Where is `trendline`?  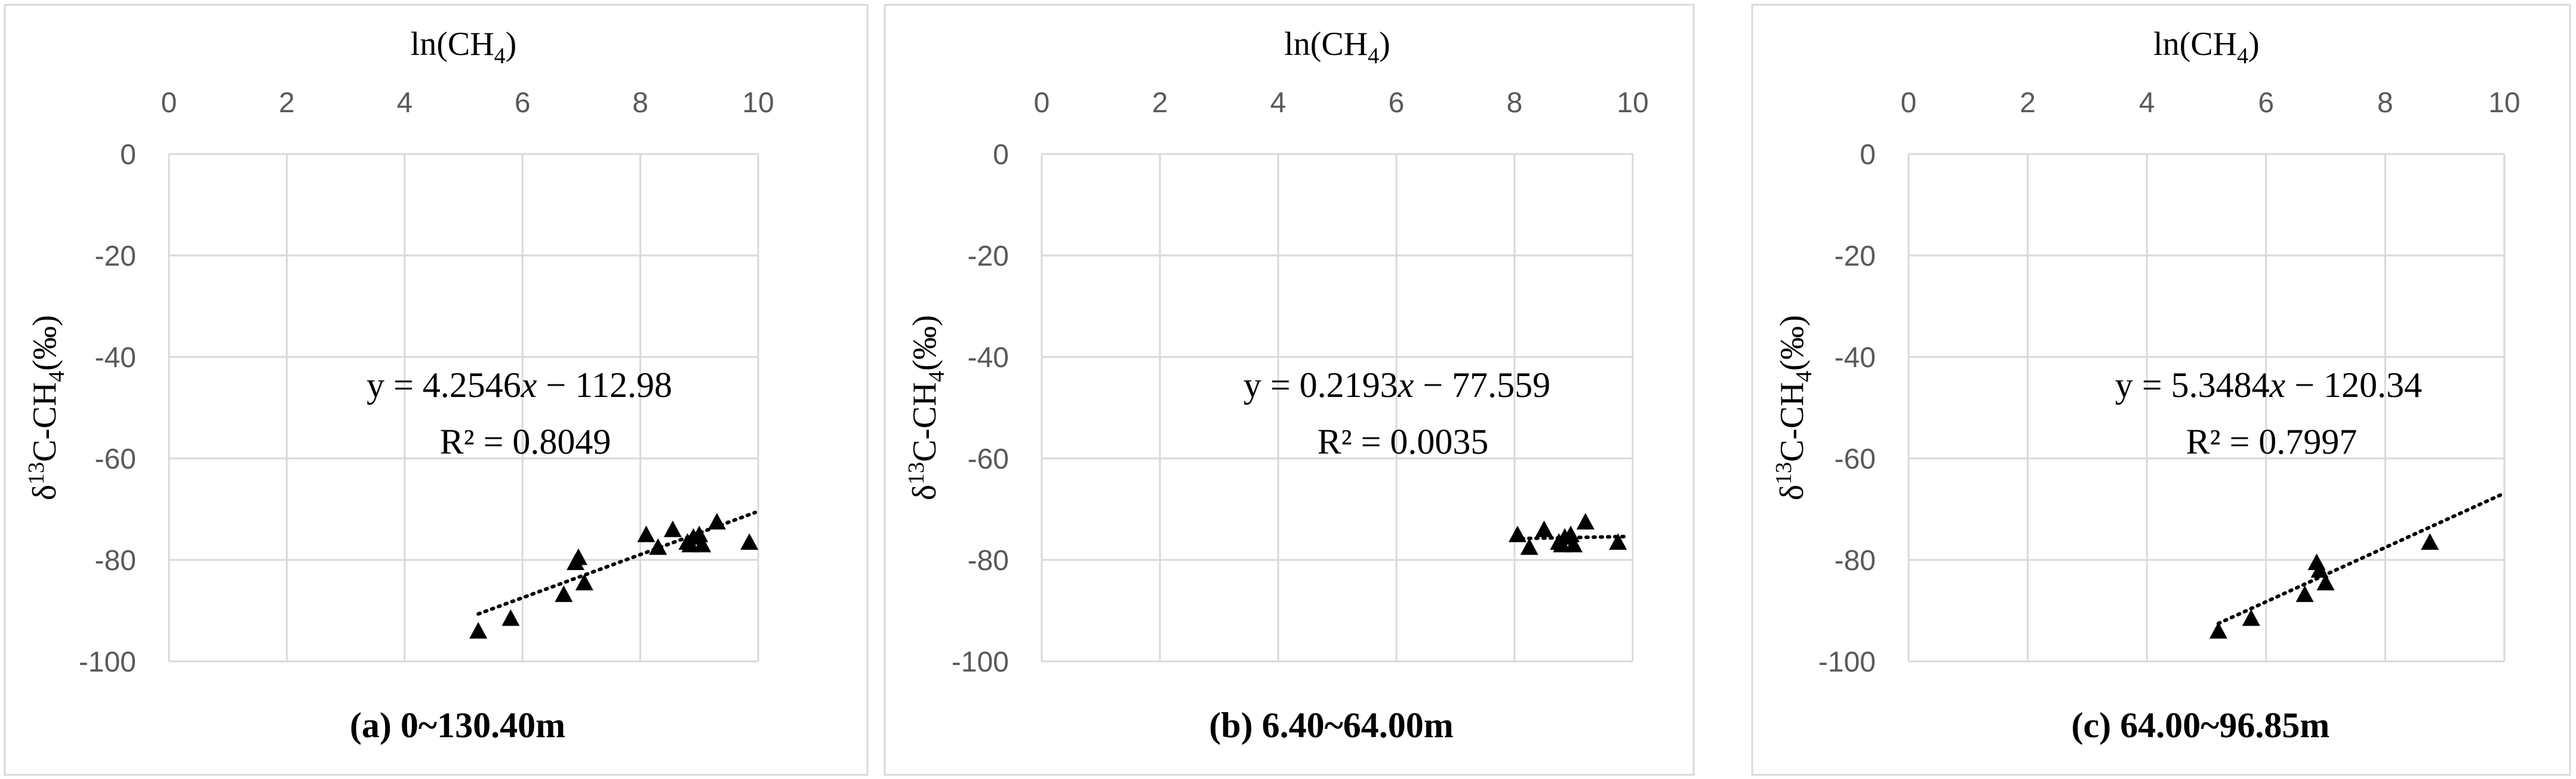
trendline is located at coordinates (2361, 558).